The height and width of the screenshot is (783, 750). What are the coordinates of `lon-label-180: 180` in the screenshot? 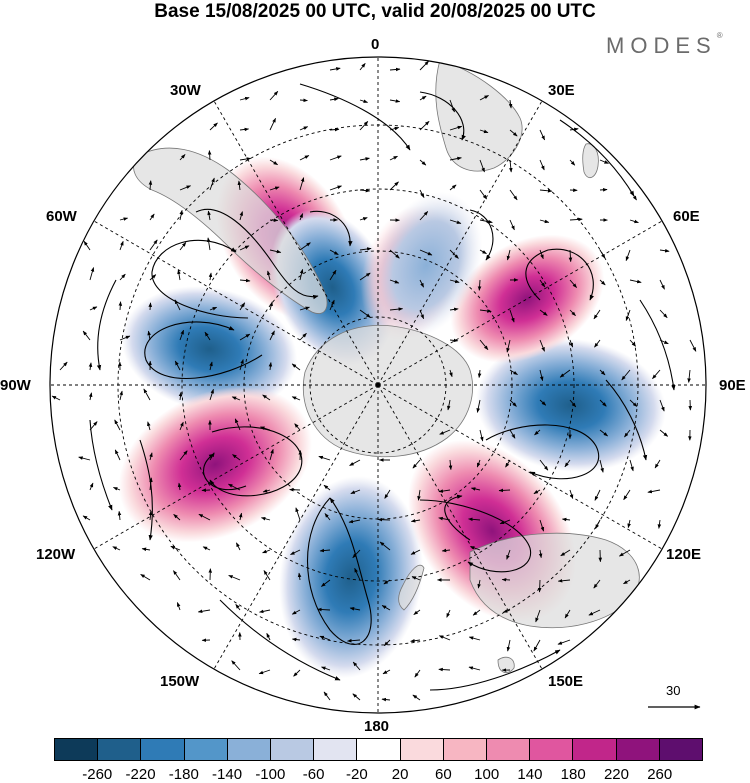 It's located at (377, 726).